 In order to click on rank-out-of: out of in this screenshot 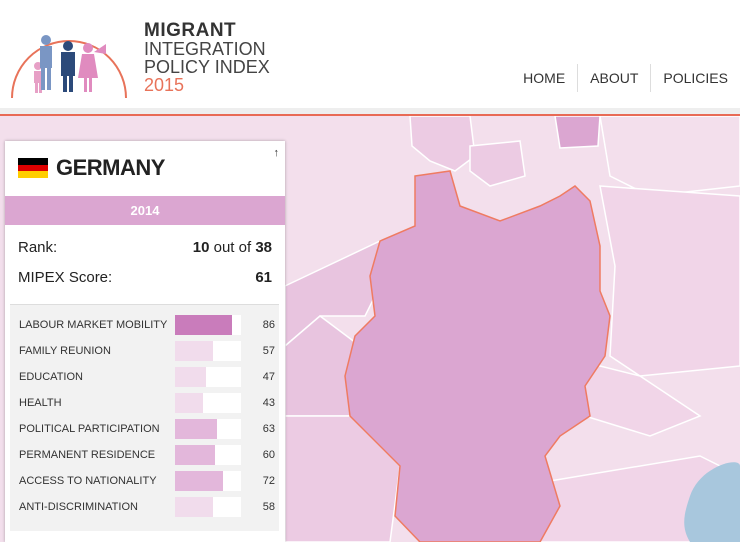, I will do `click(232, 247)`.